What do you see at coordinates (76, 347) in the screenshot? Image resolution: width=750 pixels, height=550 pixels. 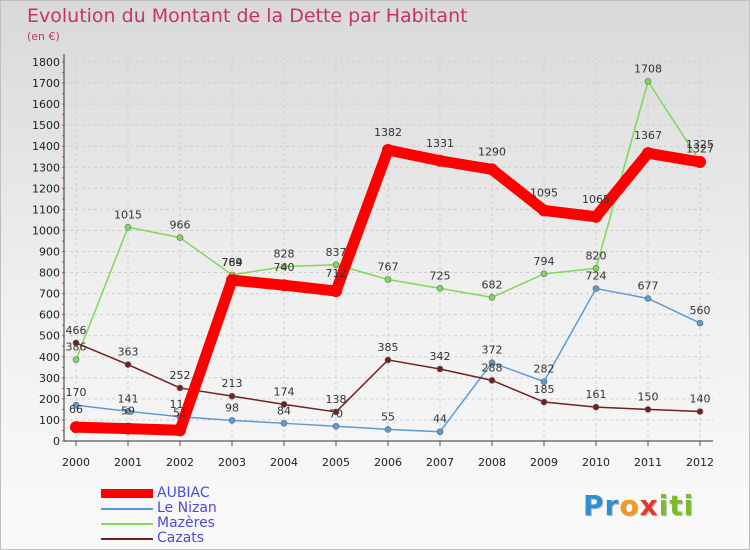 I see `data-label-mazeres: 386` at bounding box center [76, 347].